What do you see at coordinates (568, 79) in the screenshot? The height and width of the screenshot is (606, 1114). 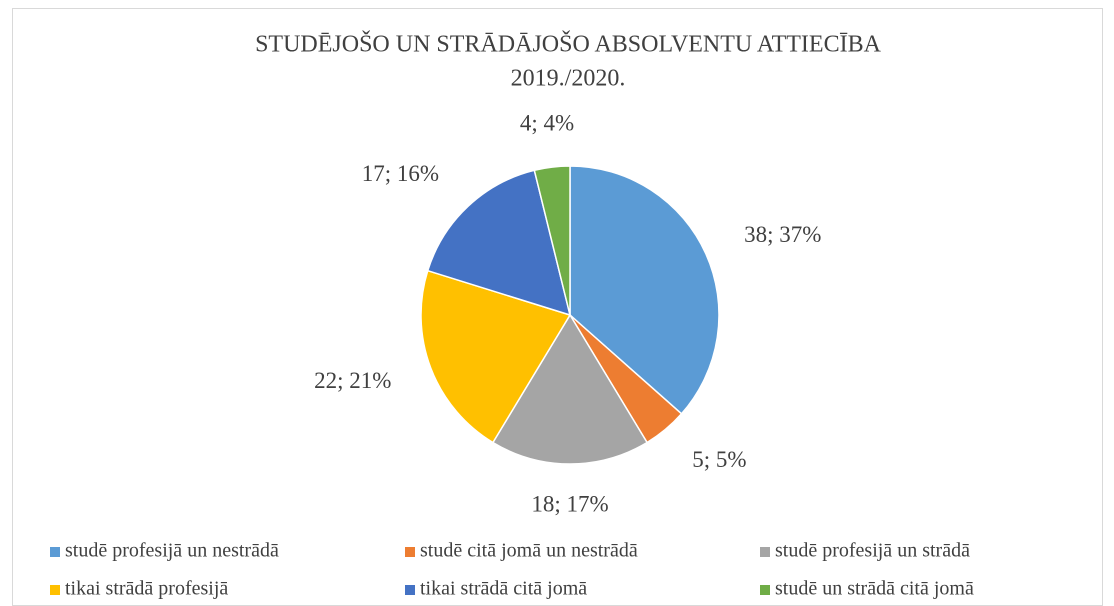 I see `chart-subtitle: 2019./2020.` at bounding box center [568, 79].